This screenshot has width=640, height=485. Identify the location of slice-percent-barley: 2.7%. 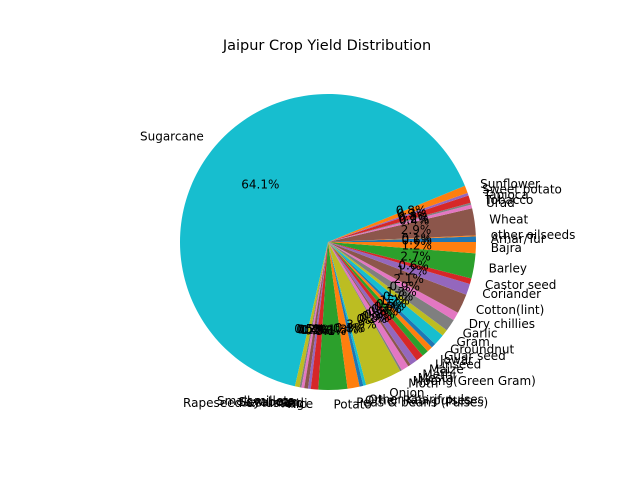
(415, 256).